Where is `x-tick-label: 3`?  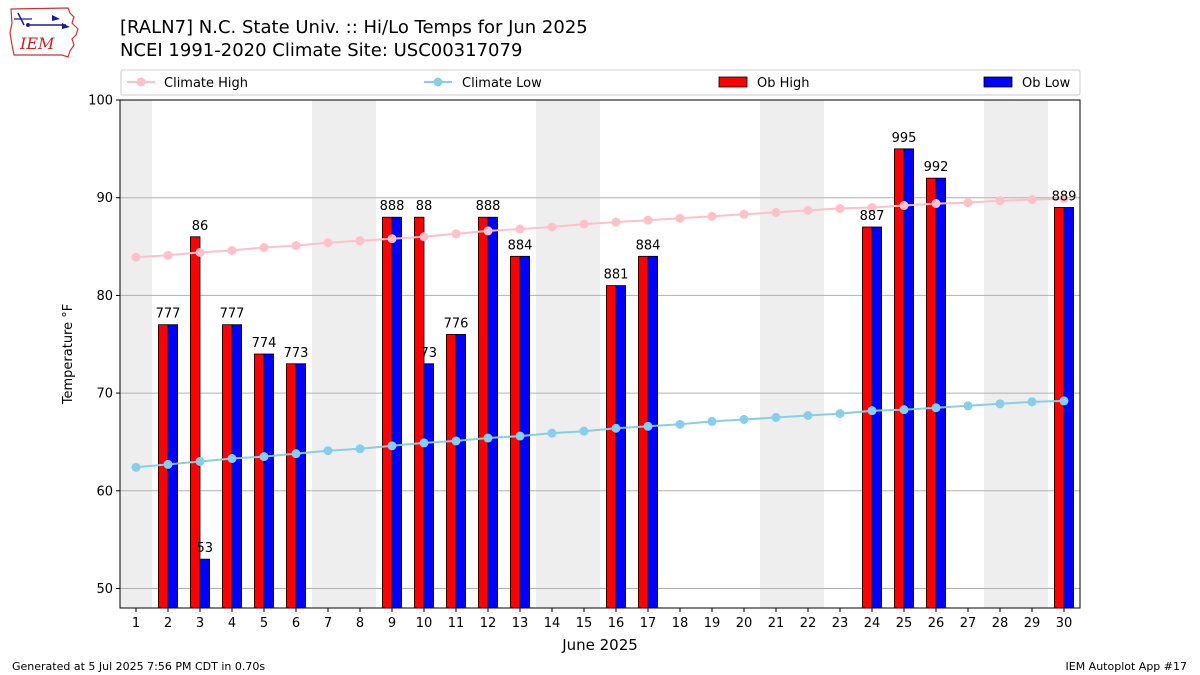 x-tick-label: 3 is located at coordinates (200, 623).